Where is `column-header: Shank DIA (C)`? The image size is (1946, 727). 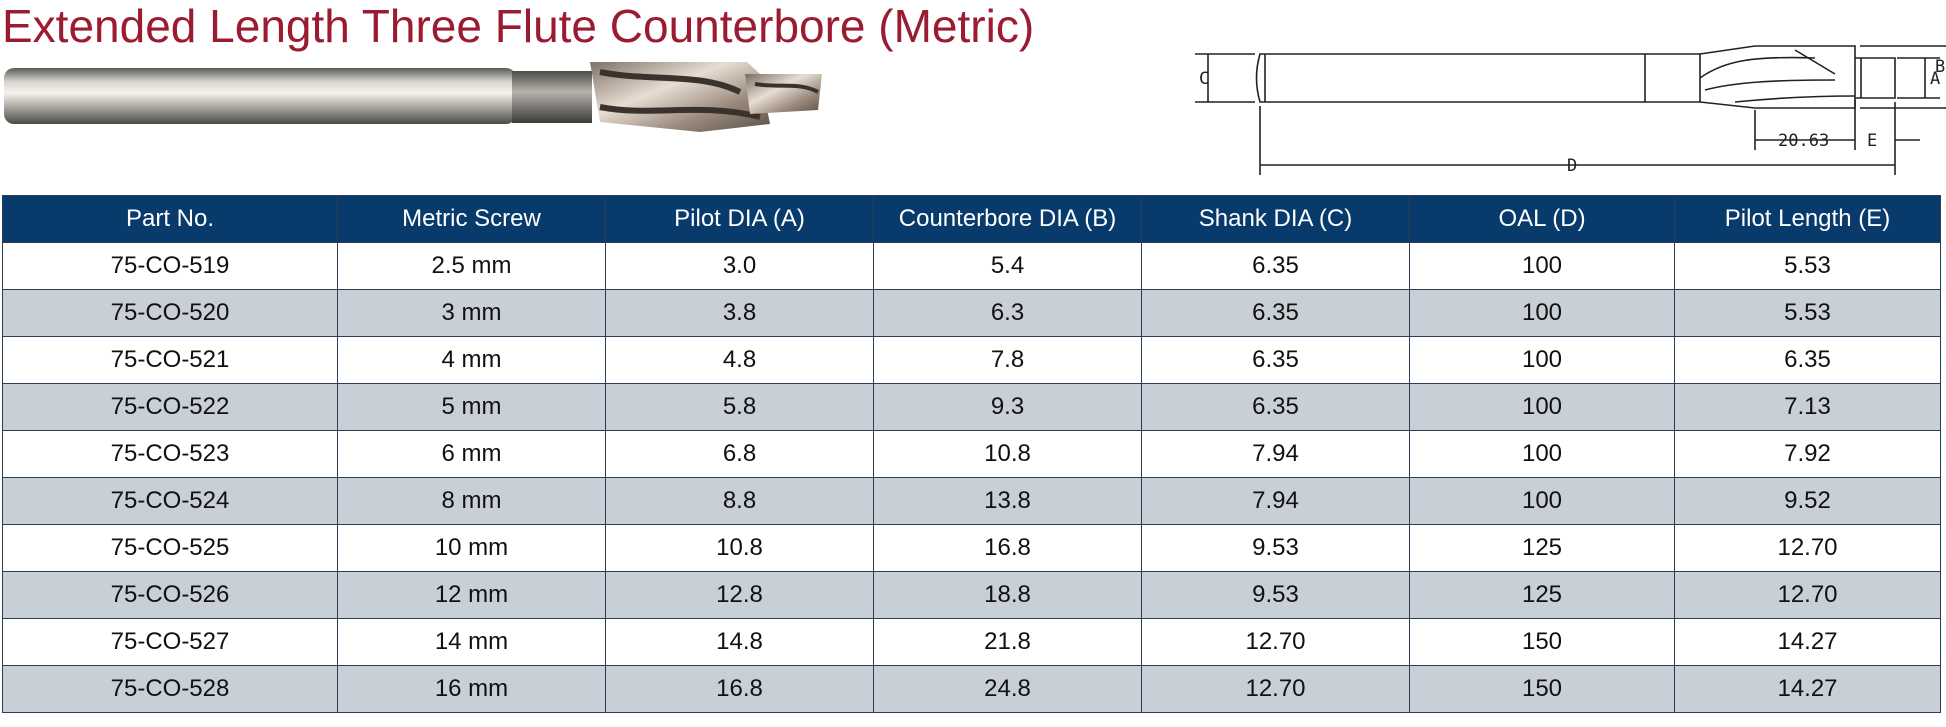
column-header: Shank DIA (C) is located at coordinates (1275, 219).